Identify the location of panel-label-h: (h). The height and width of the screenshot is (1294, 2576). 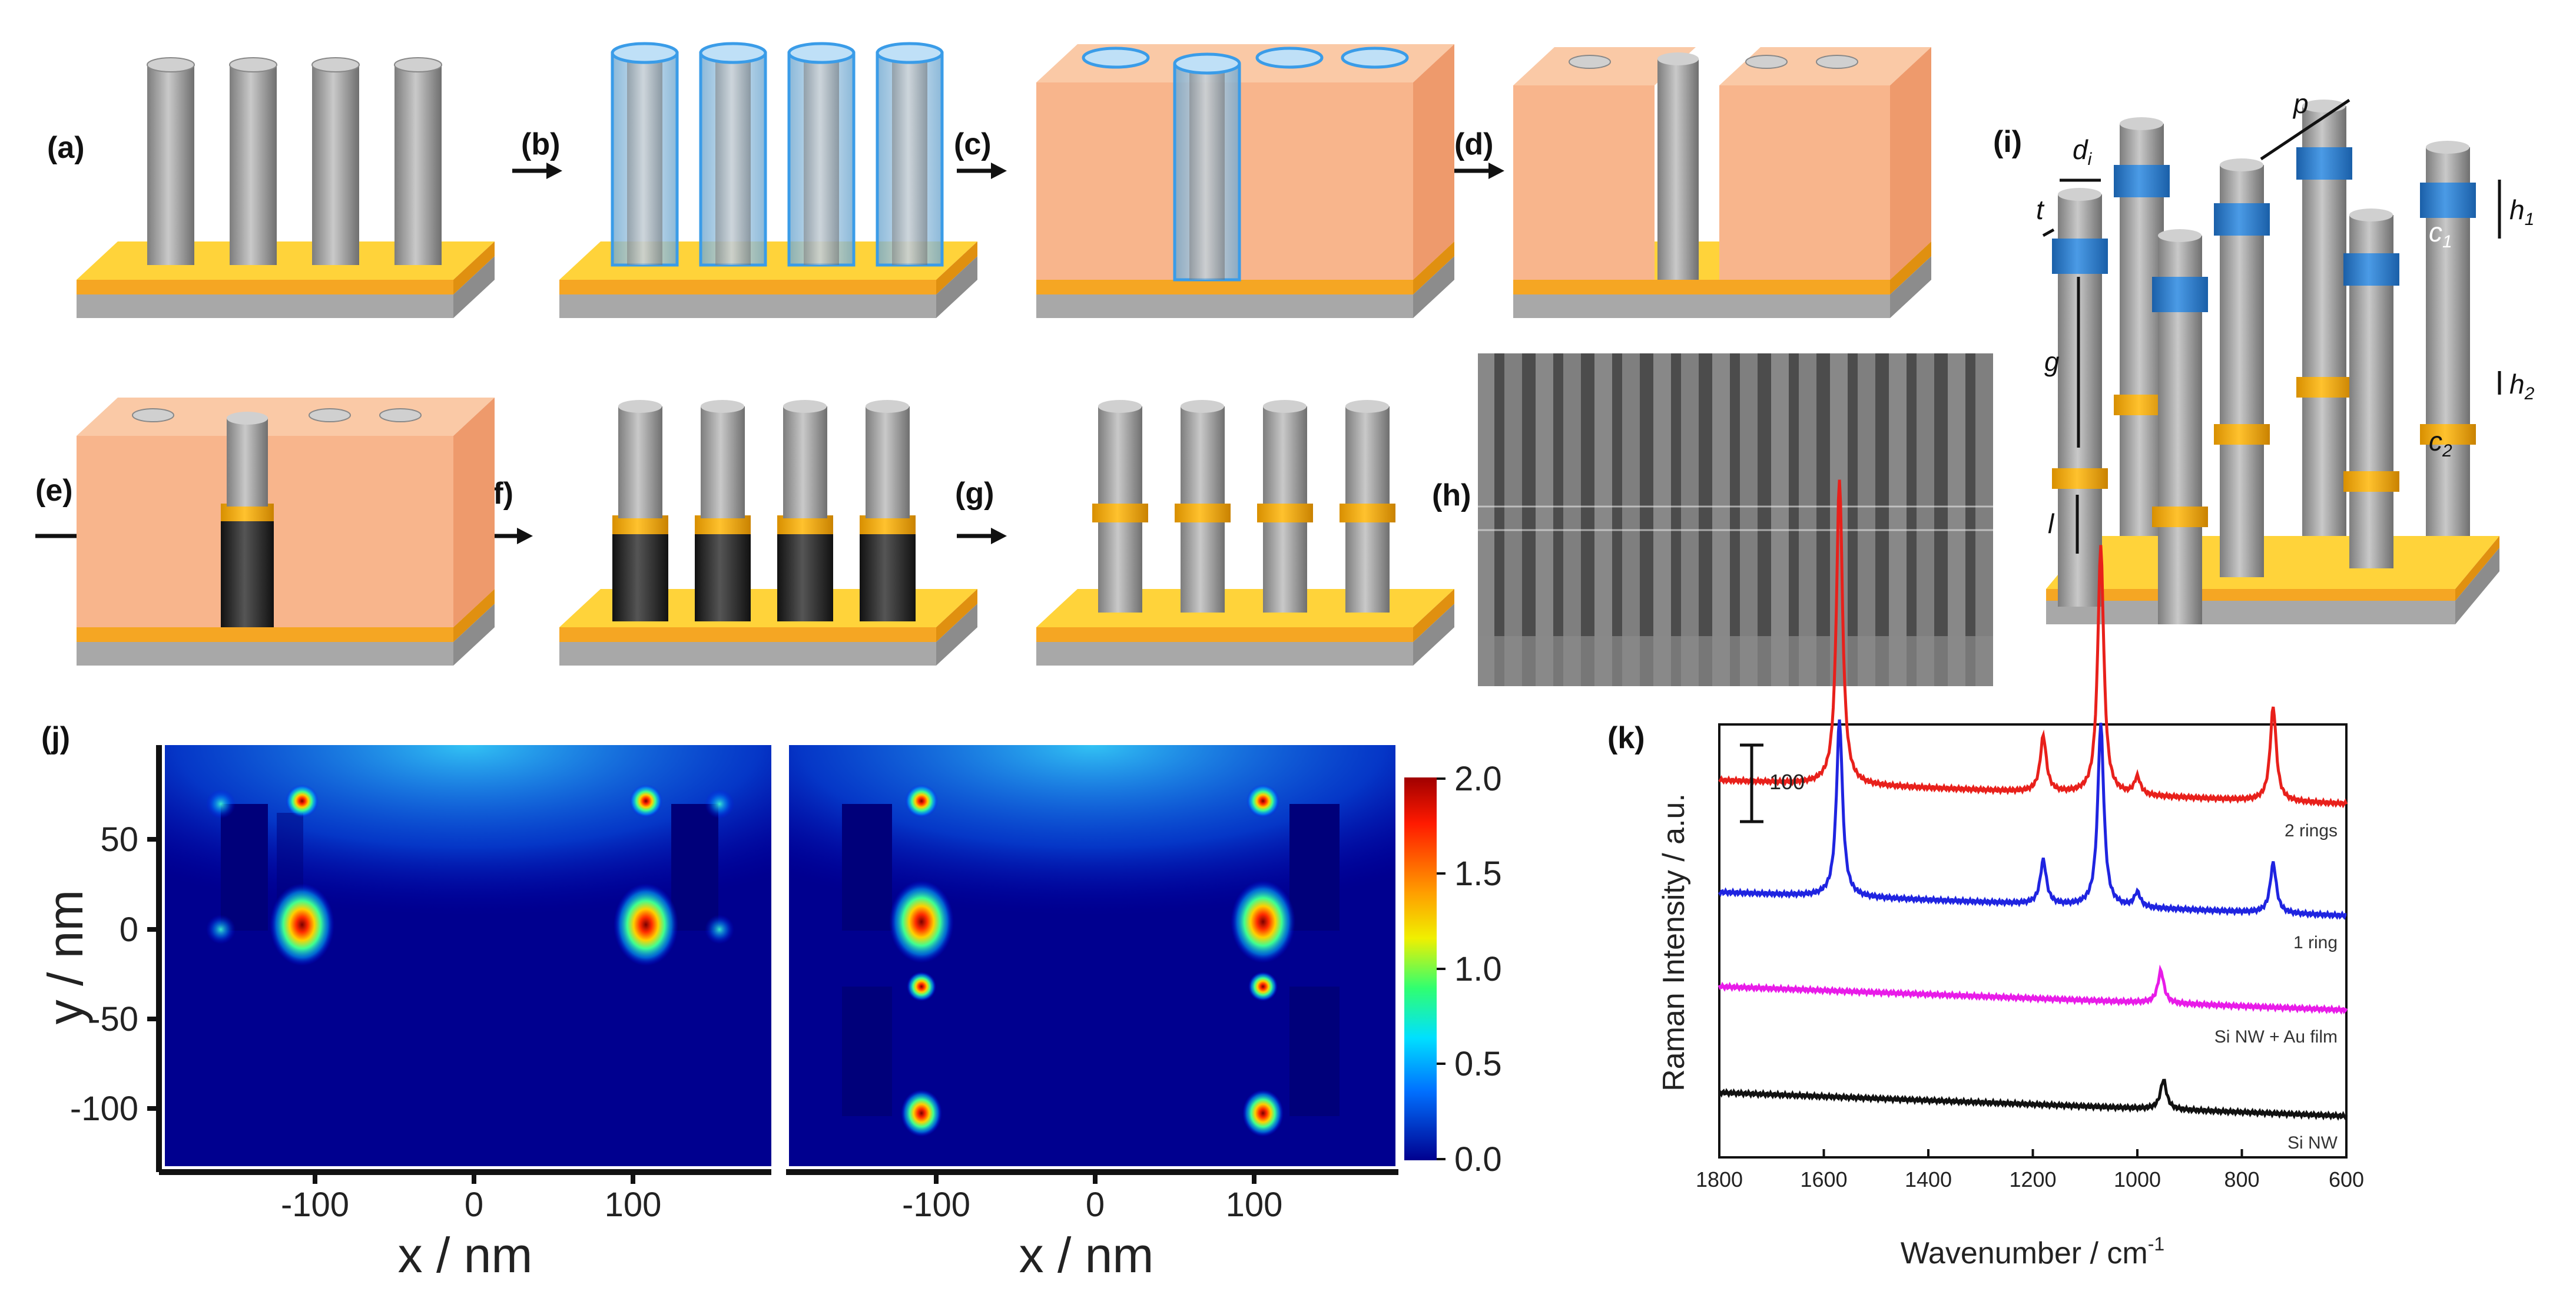
(1451, 495).